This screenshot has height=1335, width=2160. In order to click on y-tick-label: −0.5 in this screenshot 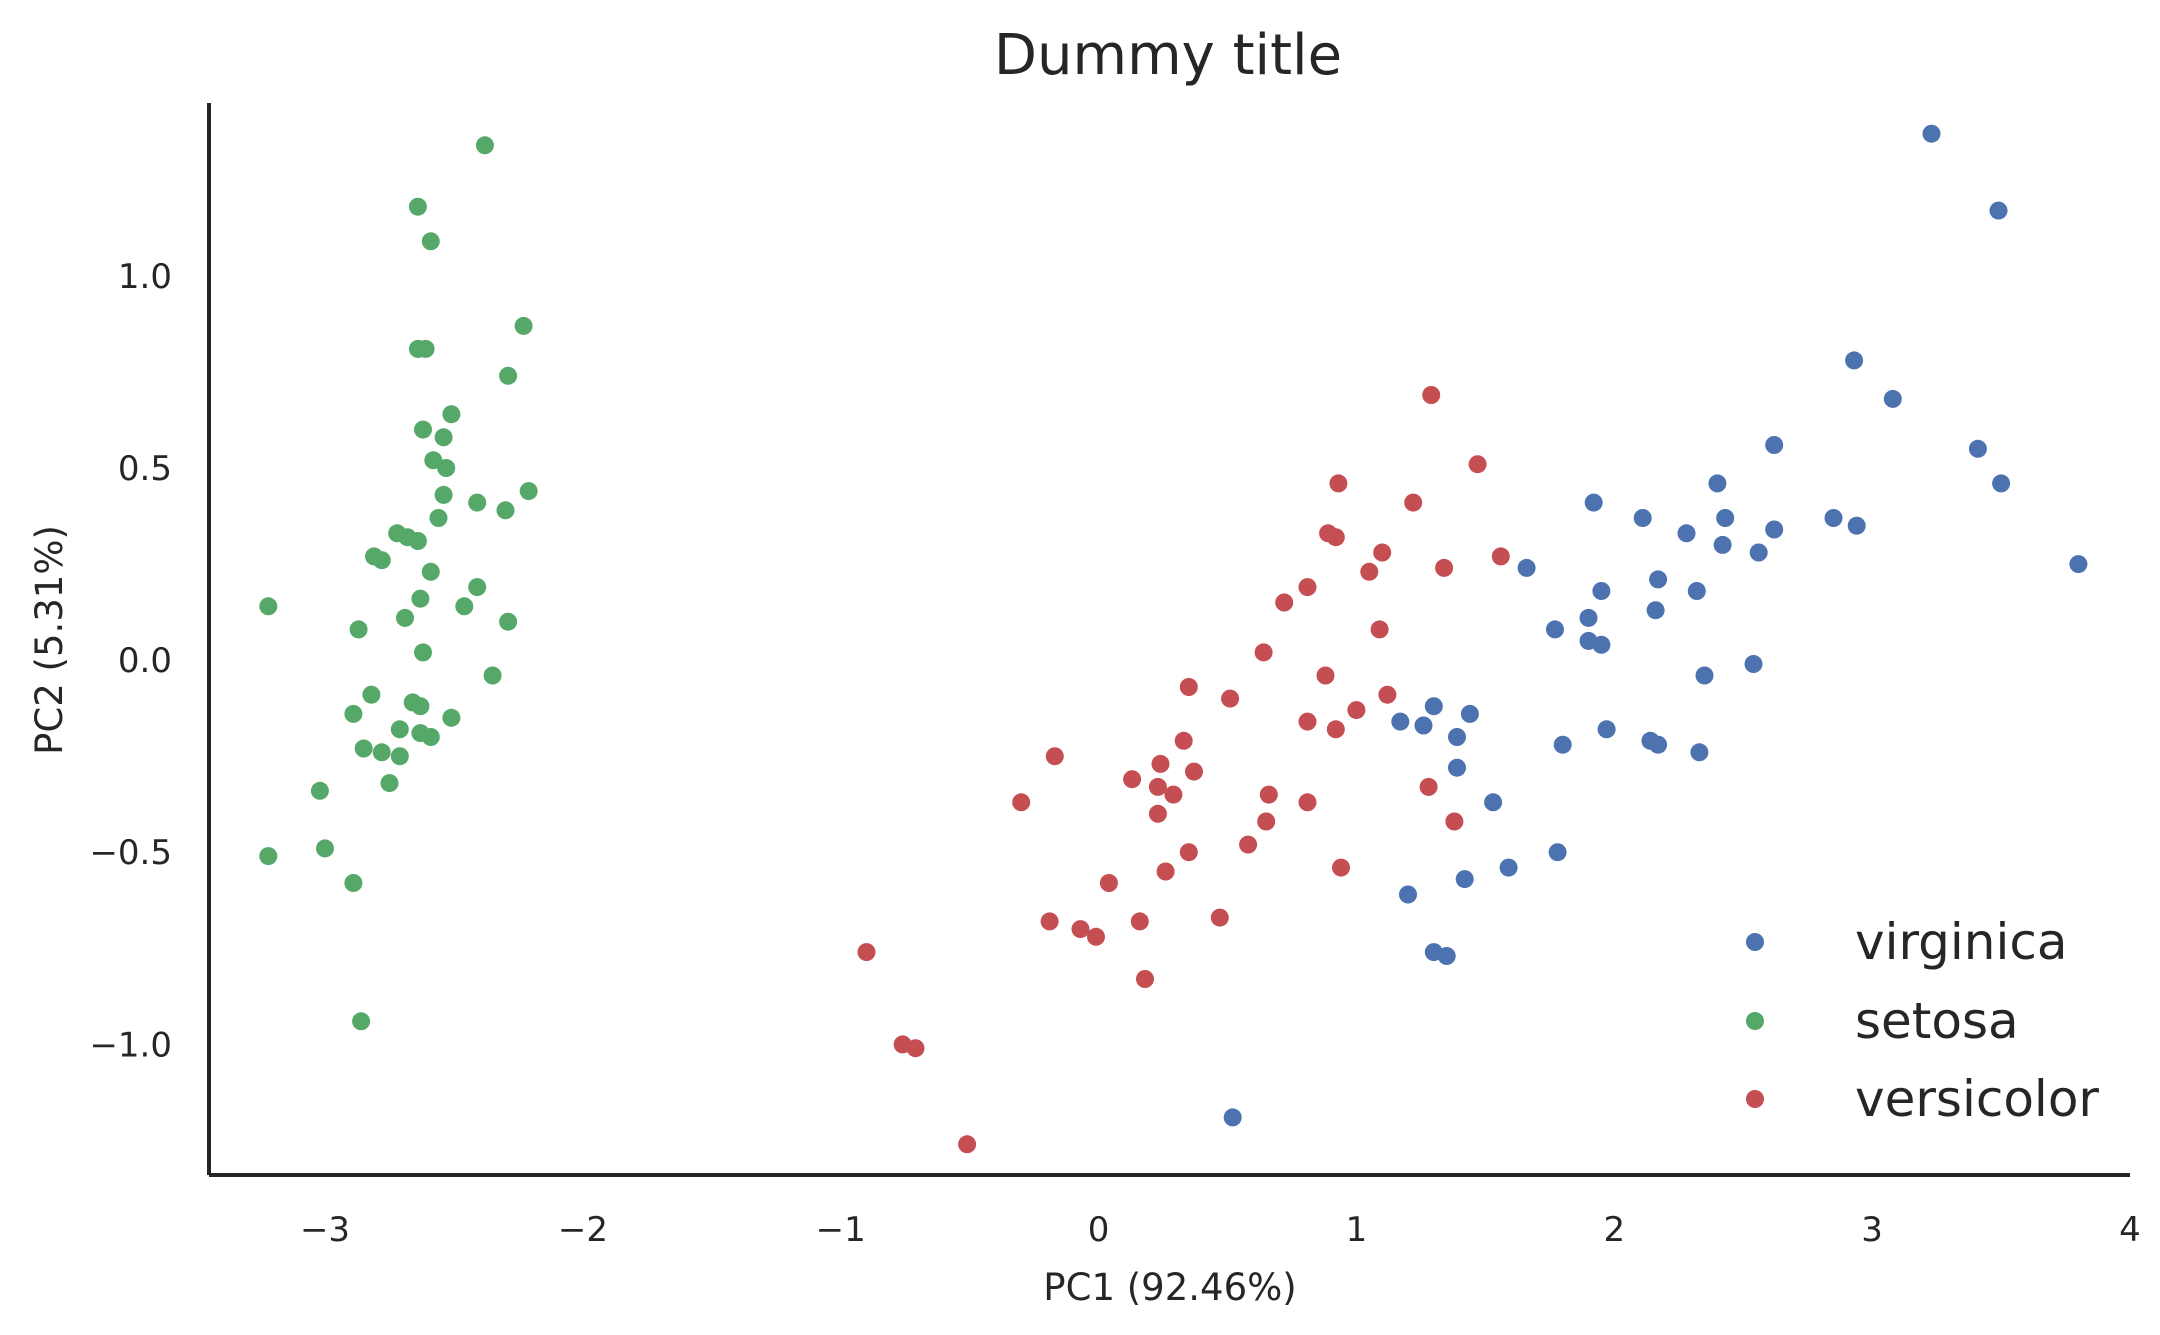, I will do `click(130, 853)`.